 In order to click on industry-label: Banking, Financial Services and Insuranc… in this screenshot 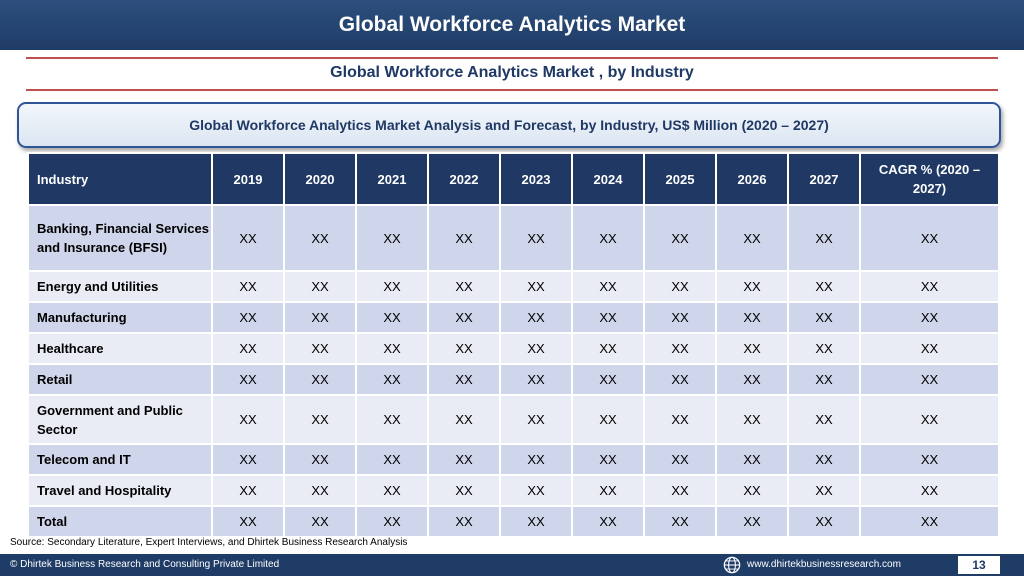, I will do `click(120, 238)`.